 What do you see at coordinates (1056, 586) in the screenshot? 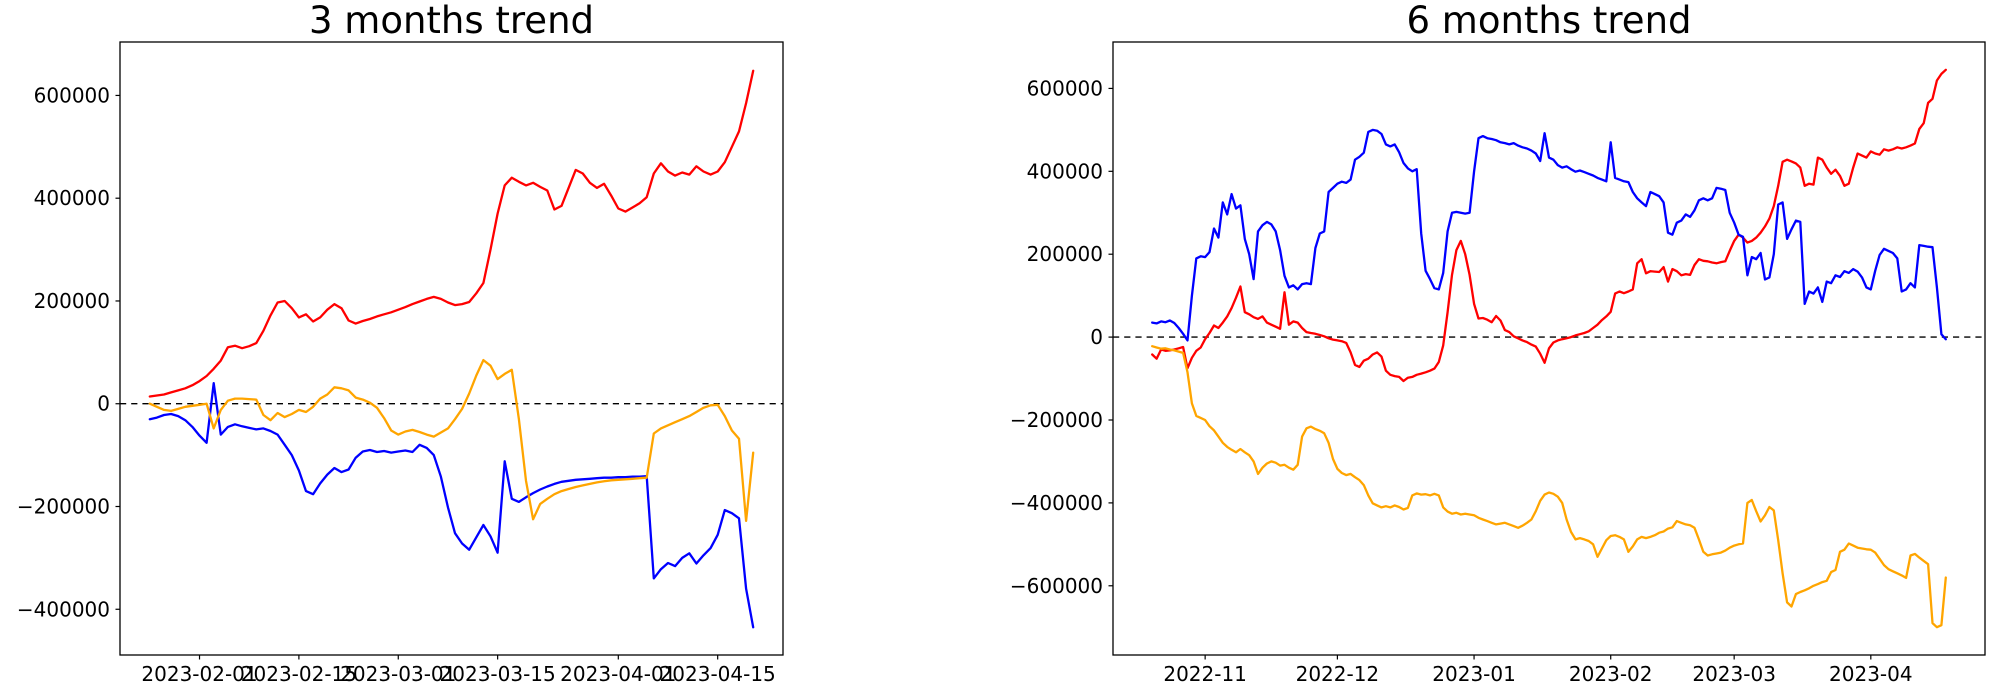
I see `y-tick-label: −600000` at bounding box center [1056, 586].